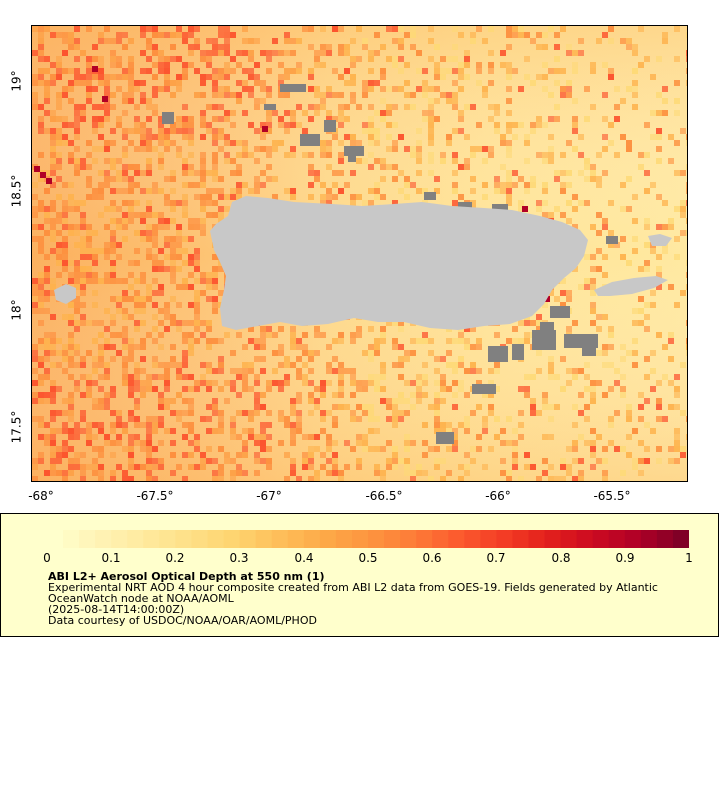 This screenshot has width=720, height=800. Describe the element at coordinates (561, 558) in the screenshot. I see `colorbar-tick-label: 0.8` at that location.